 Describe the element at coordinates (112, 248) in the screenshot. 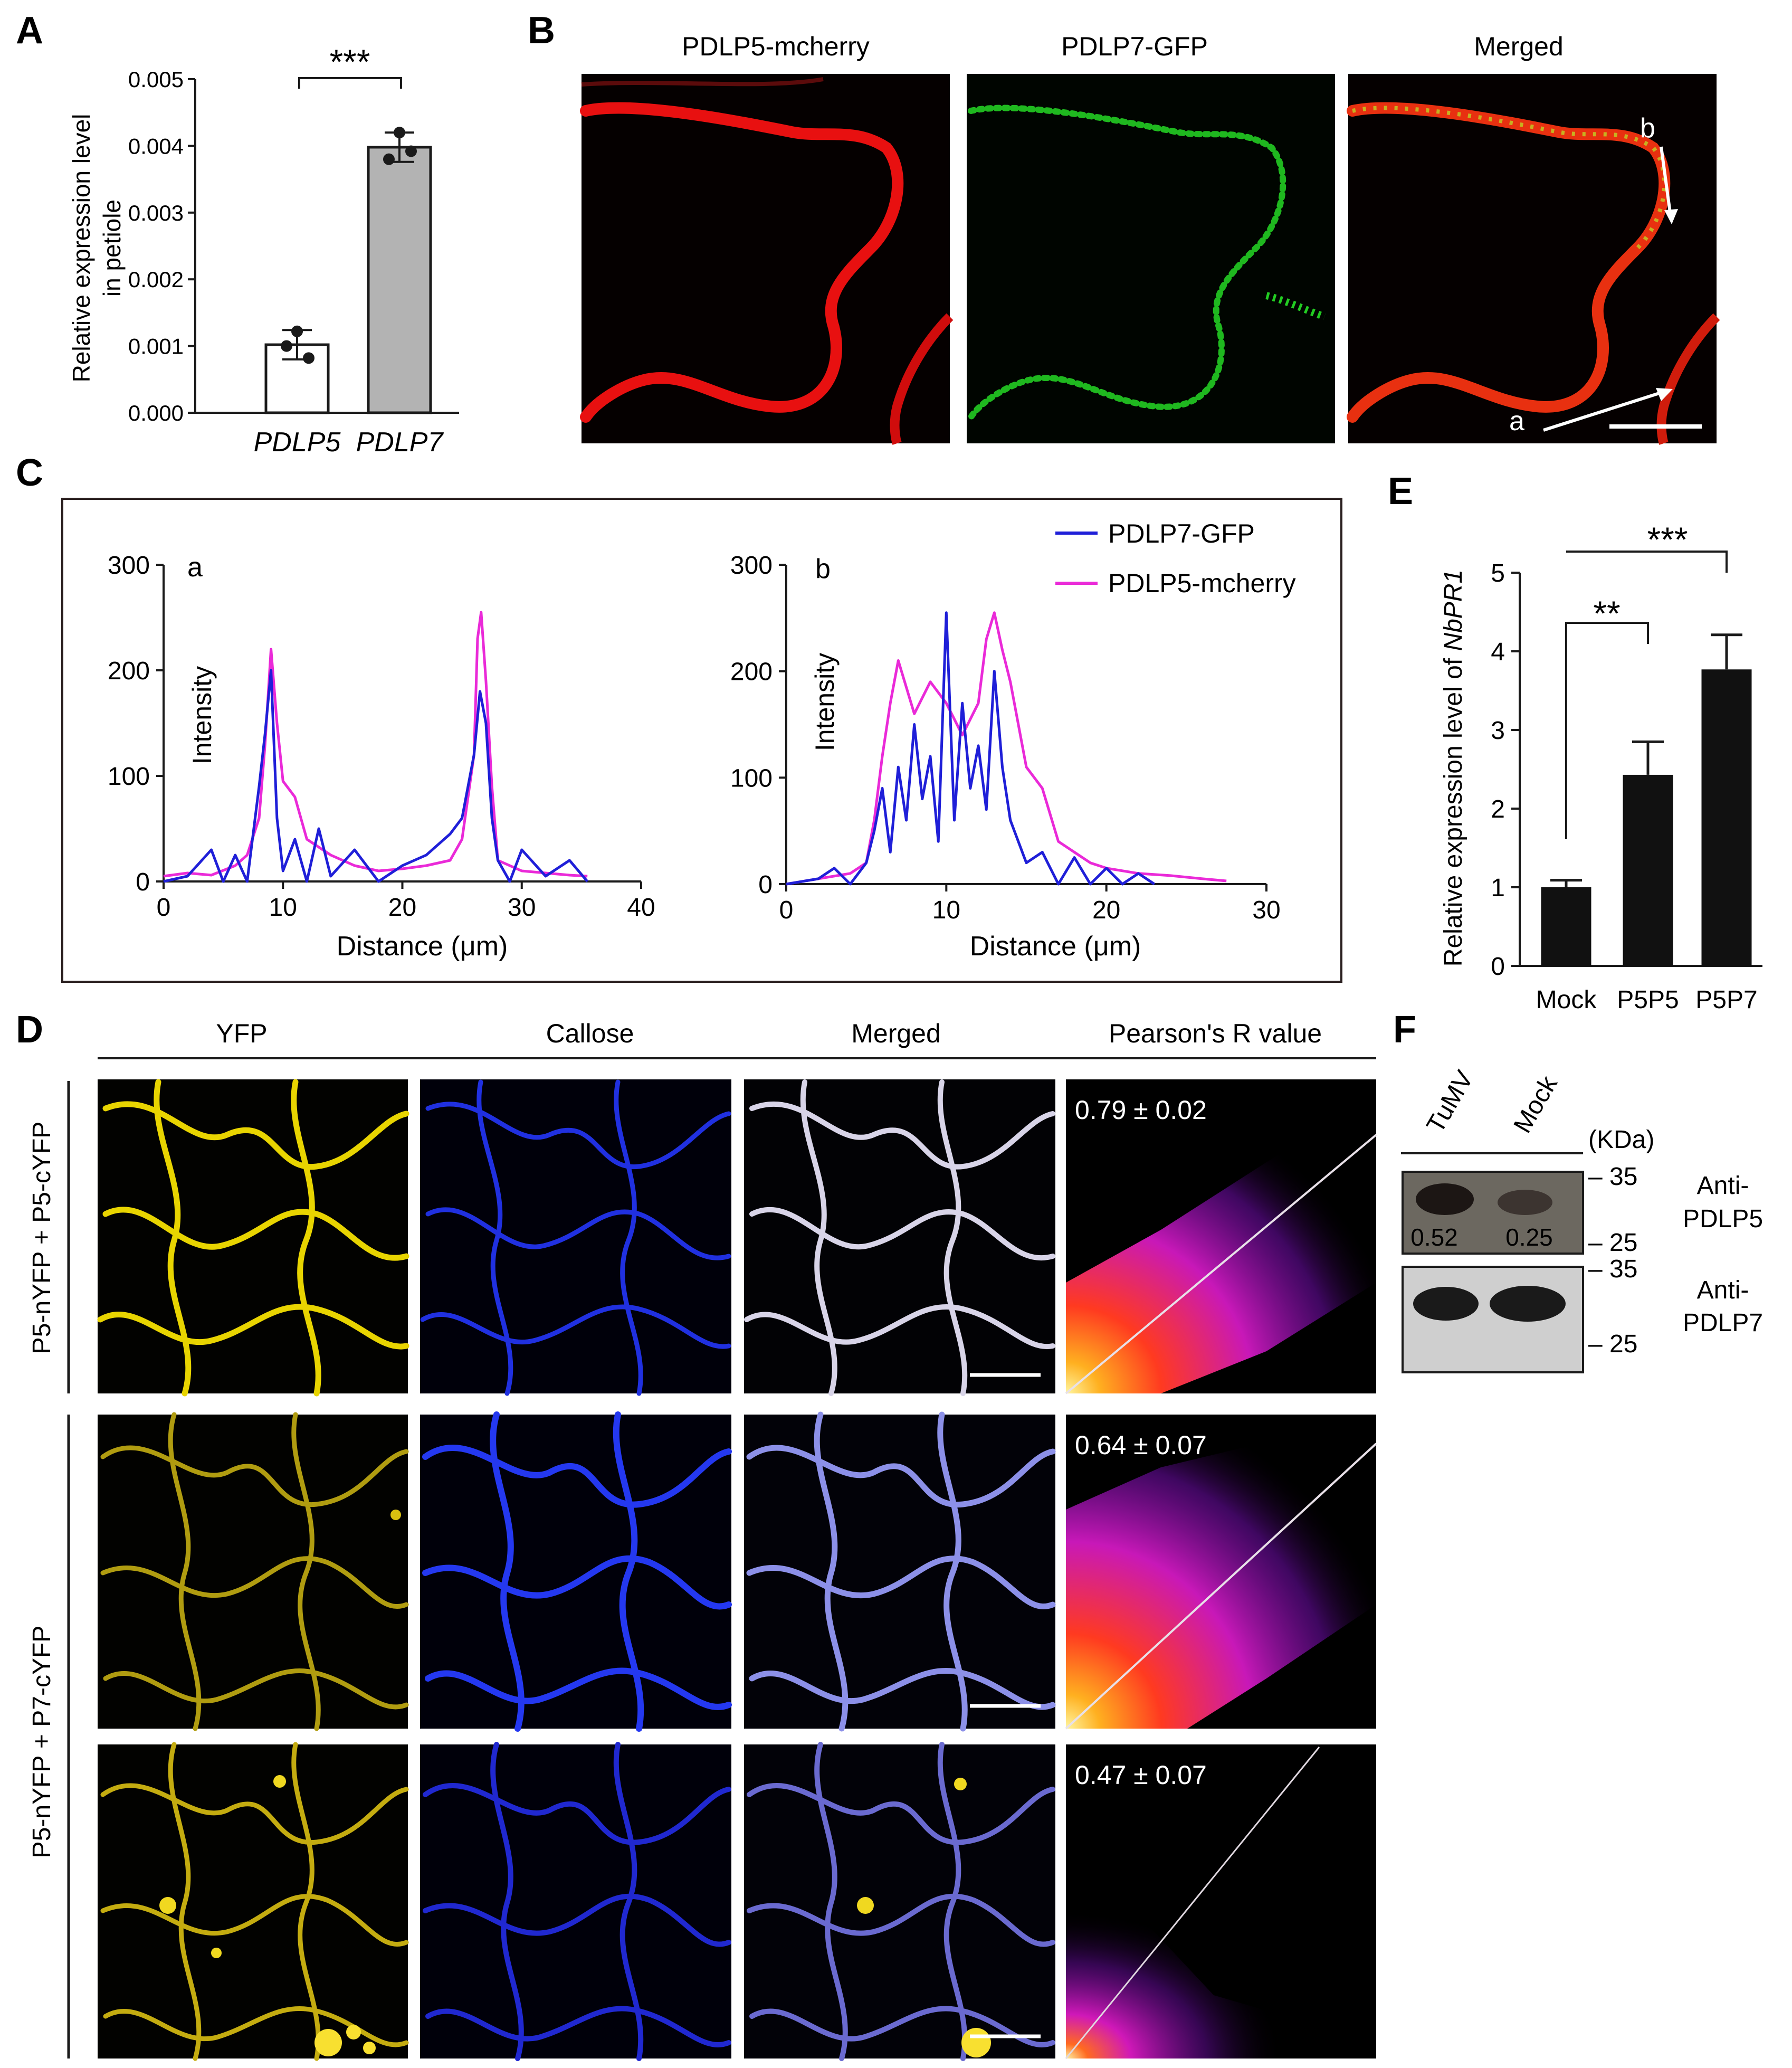

I see `panel-a-ylabel-line2: in petiole` at that location.